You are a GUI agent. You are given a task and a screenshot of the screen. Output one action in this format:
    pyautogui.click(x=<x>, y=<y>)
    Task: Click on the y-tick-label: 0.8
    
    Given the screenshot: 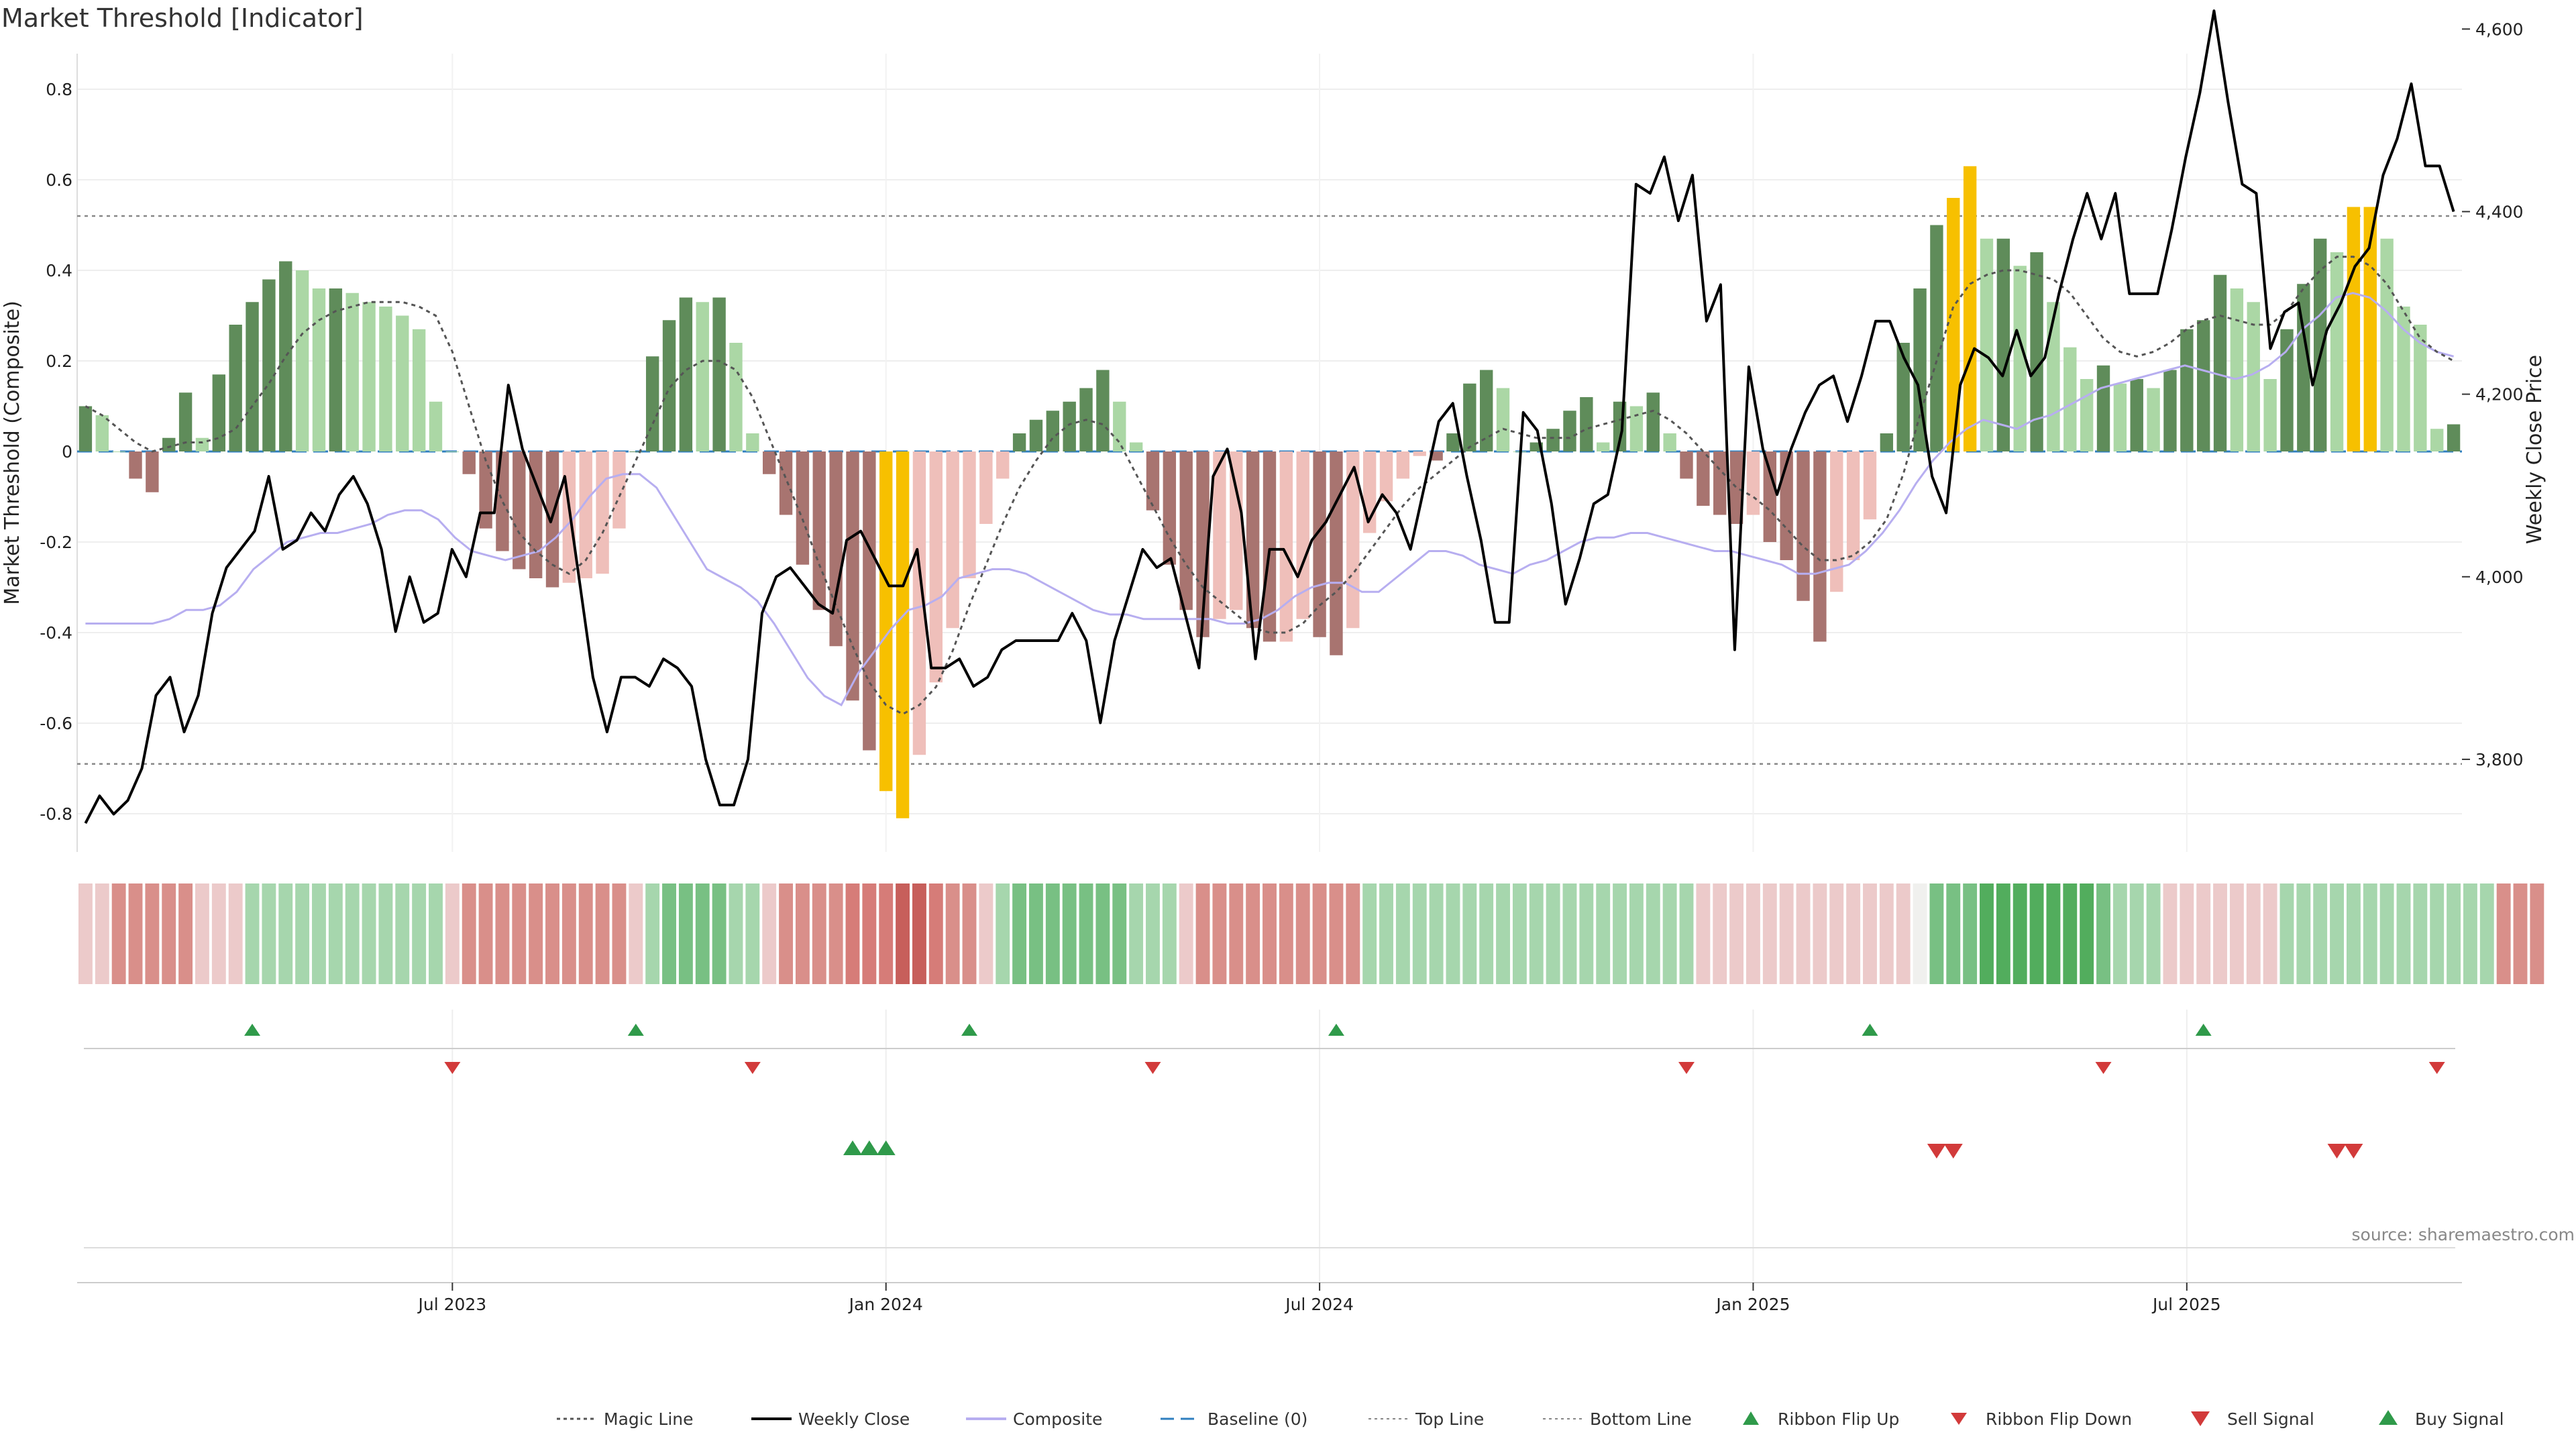 What is the action you would take?
    pyautogui.click(x=59, y=89)
    